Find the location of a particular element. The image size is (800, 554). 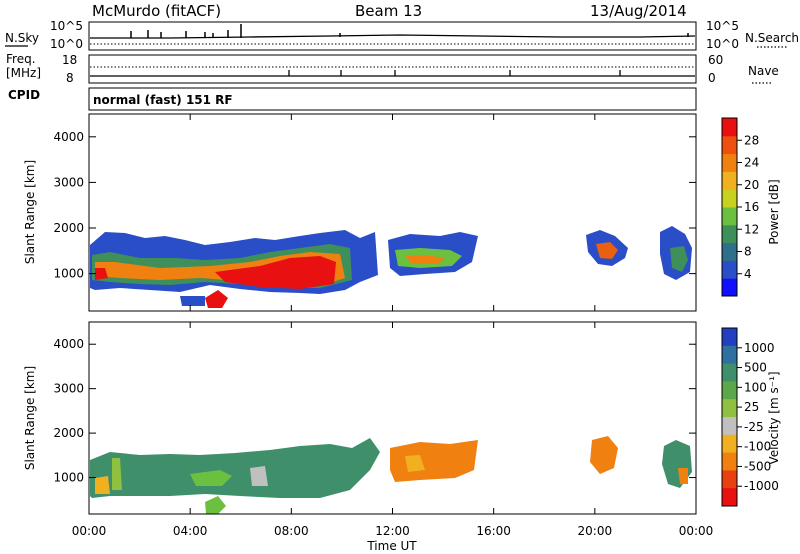

power-colorbar-label: Power [dB] is located at coordinates (774, 211).